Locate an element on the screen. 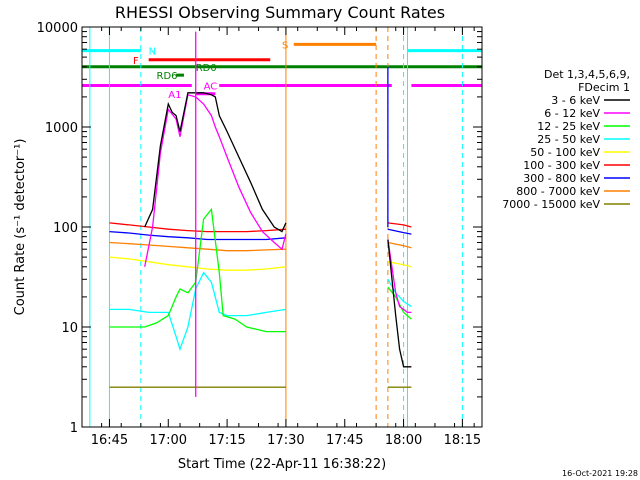  x-tick-label: 17:15 is located at coordinates (226, 440).